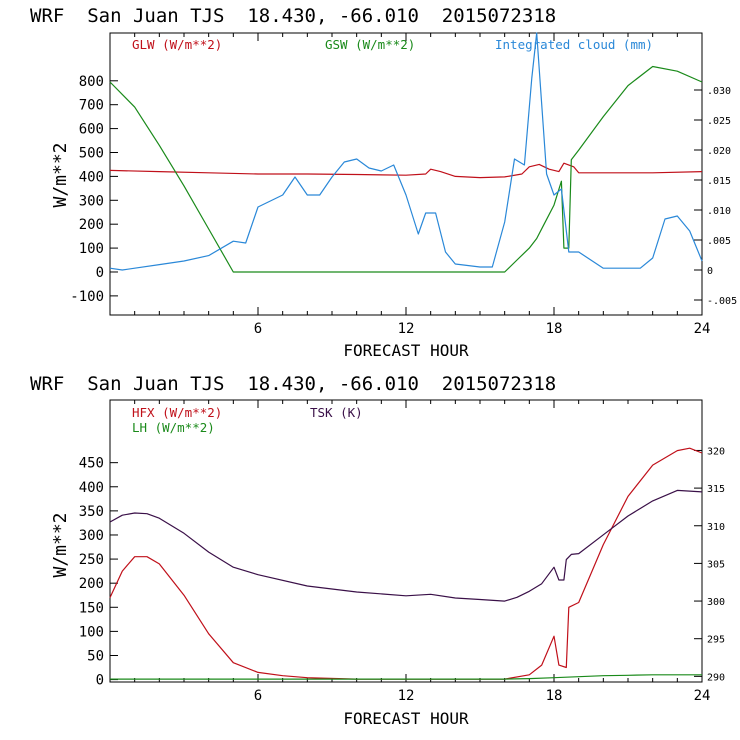  I want to click on chart-2-x-axis-label: FORECAST HOUR, so click(406, 718).